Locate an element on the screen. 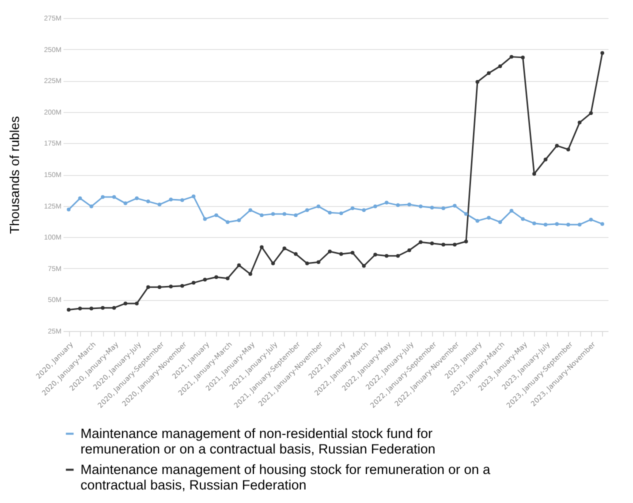 This screenshot has height=503, width=633. y-axis-title: Thousands of rubles is located at coordinates (14, 175).